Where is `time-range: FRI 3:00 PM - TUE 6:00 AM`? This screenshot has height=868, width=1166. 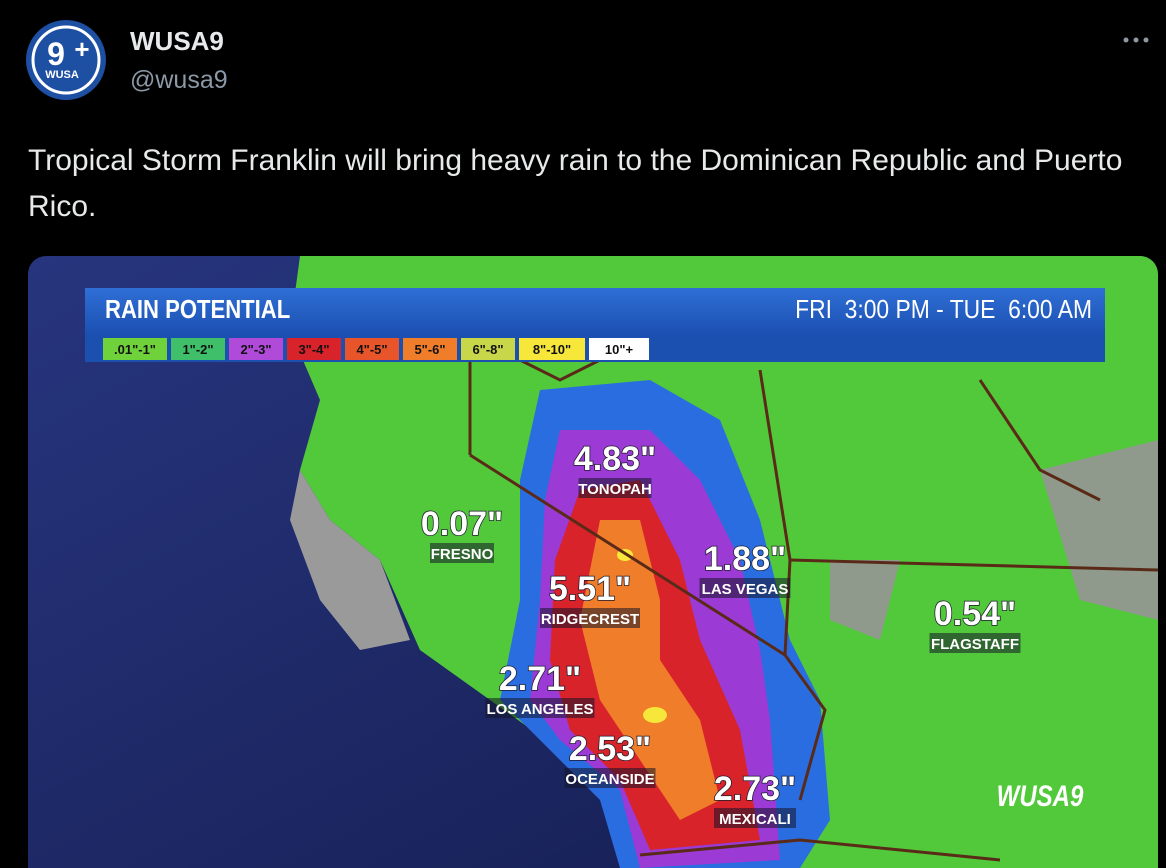
time-range: FRI 3:00 PM - TUE 6:00 AM is located at coordinates (943, 310).